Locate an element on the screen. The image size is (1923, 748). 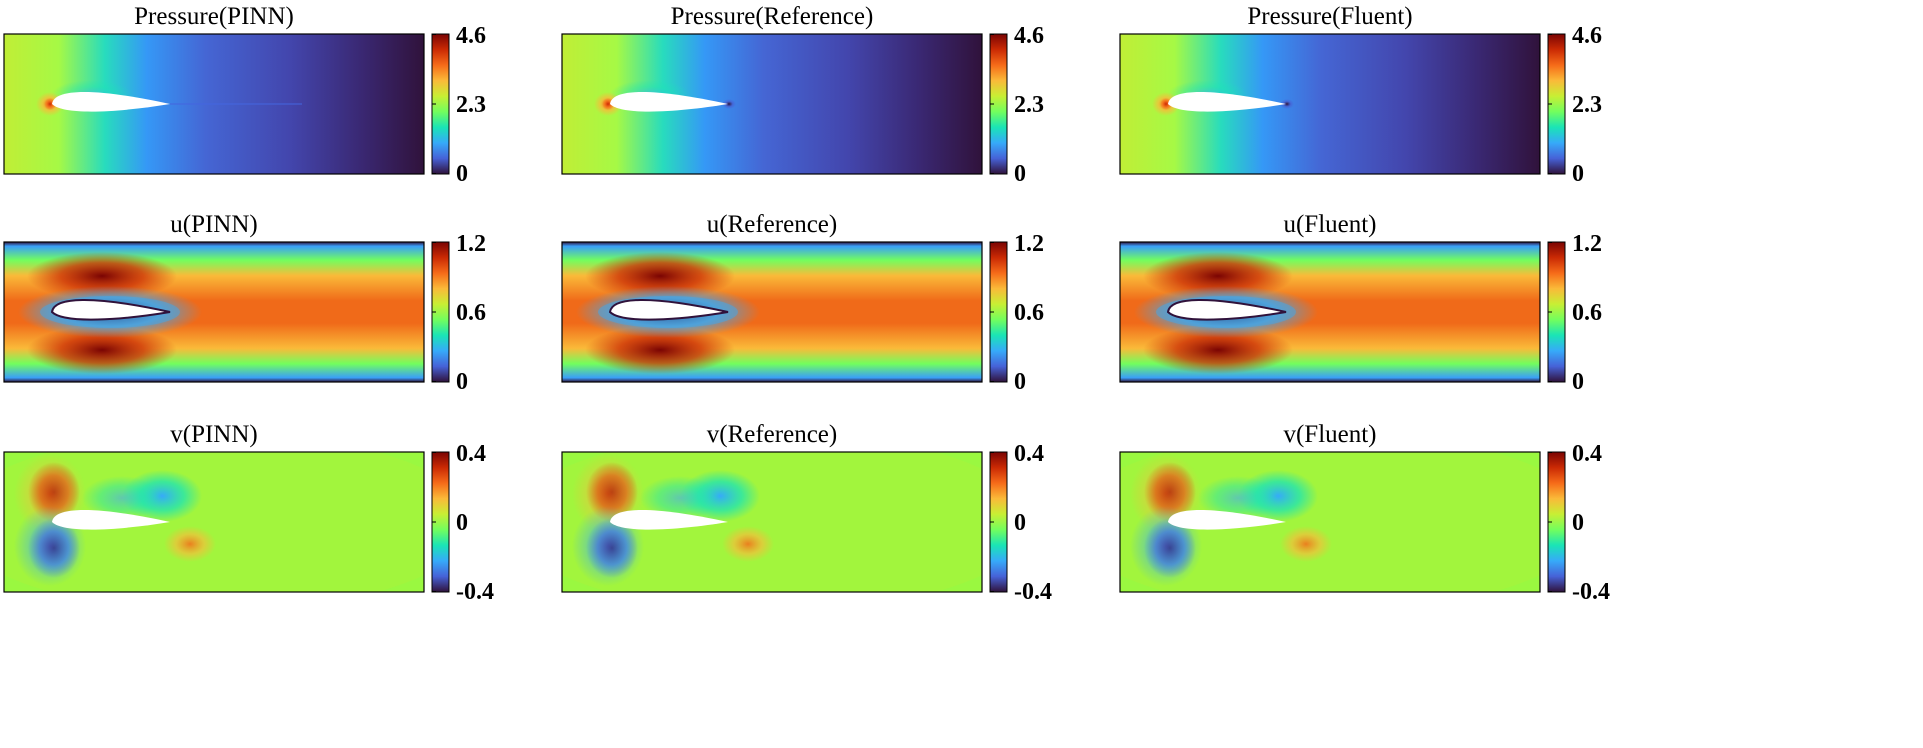
panel-pressure-pinn: Pressure(PINN) 4.6 2.3 0 is located at coordinates (244, 95).